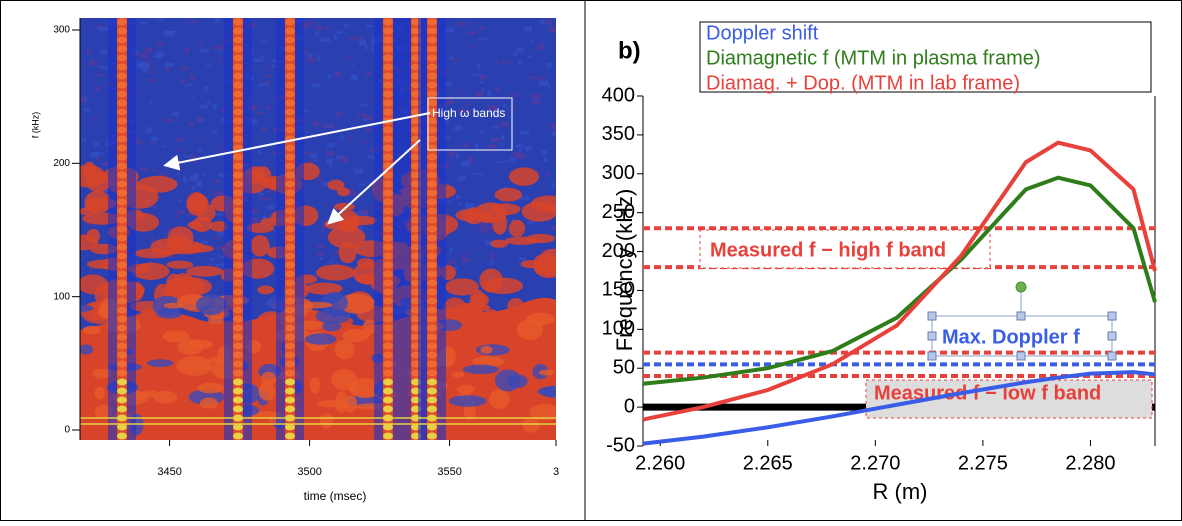 The width and height of the screenshot is (1182, 526). Describe the element at coordinates (61, 296) in the screenshot. I see `y-tick-label: 100` at that location.